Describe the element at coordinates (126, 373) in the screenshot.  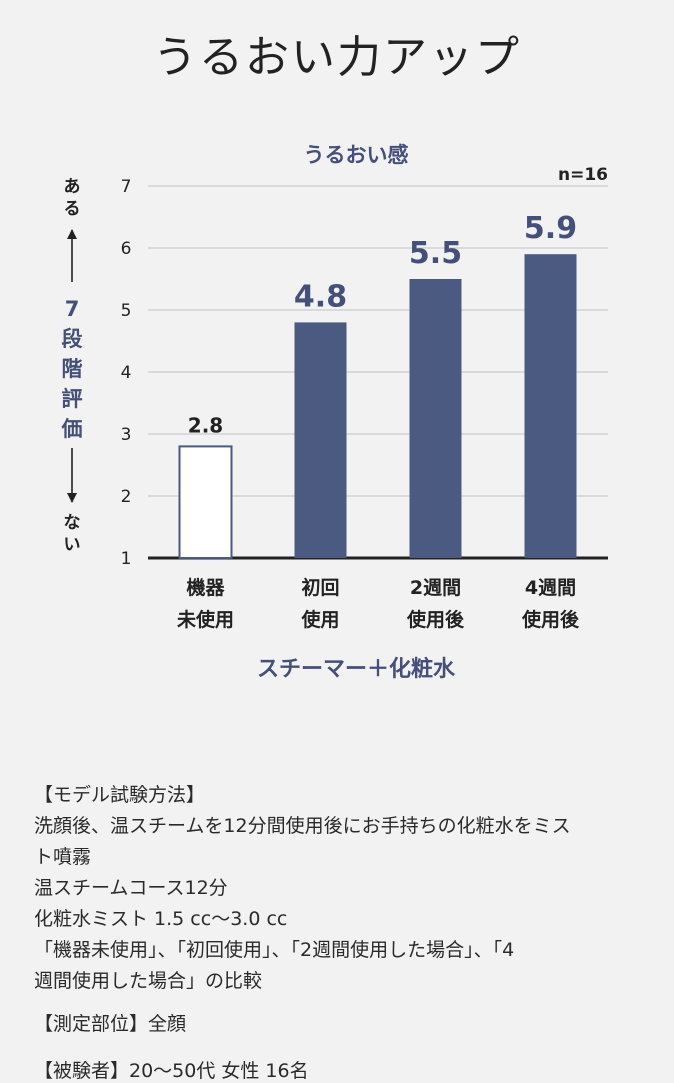
I see `y-tick-label: 4` at that location.